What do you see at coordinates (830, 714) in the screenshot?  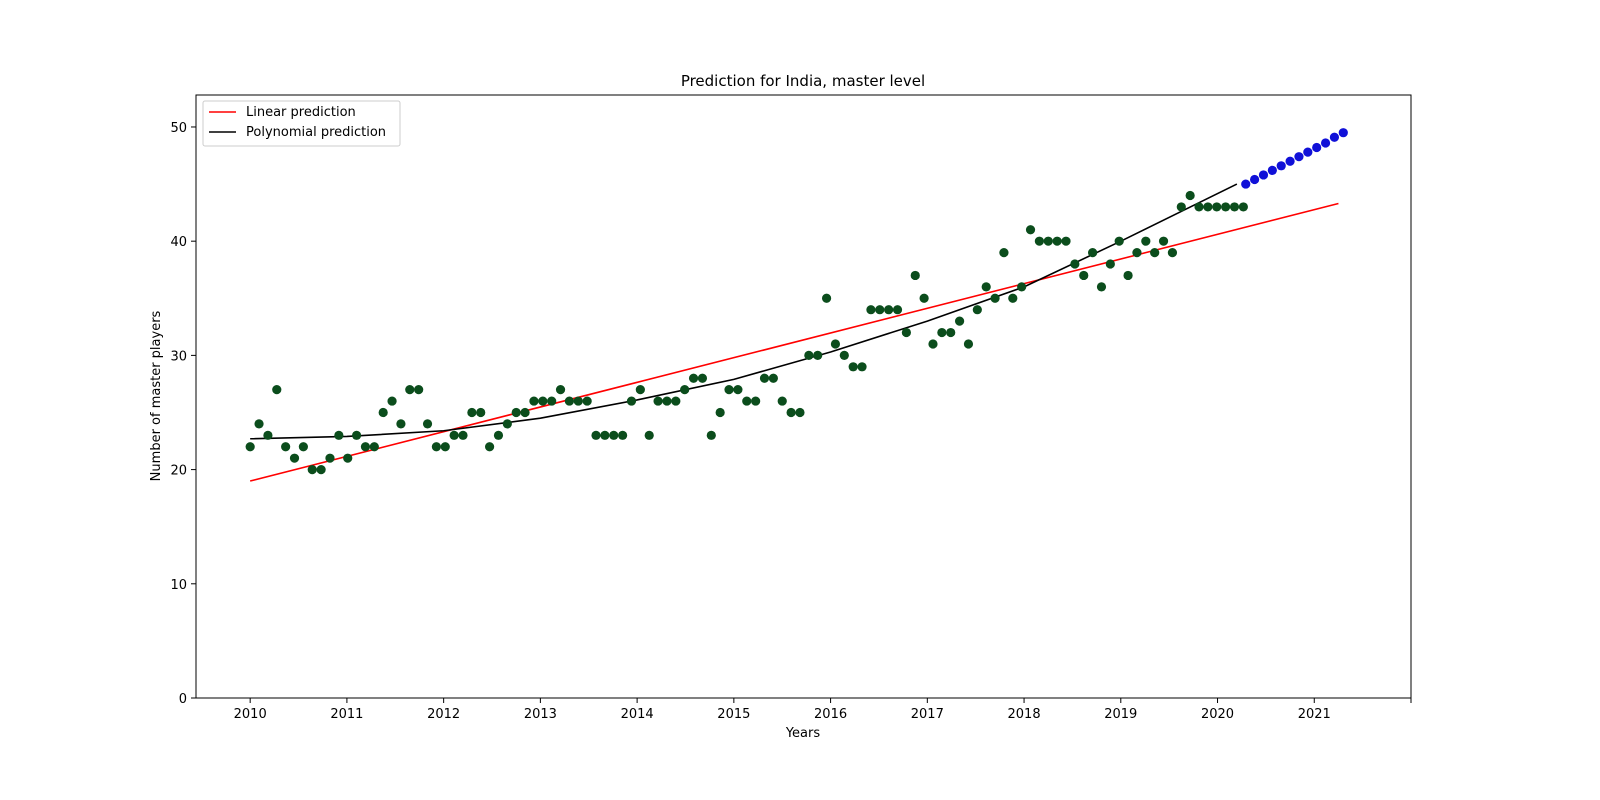 I see `x-tick-label: 2016` at bounding box center [830, 714].